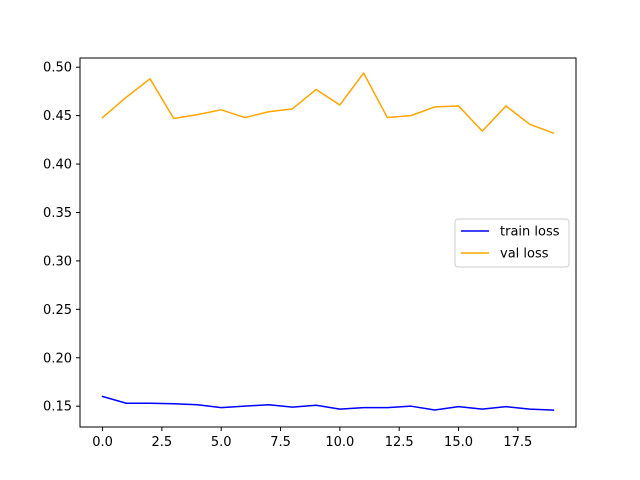  I want to click on x-tick-label: 17.5, so click(517, 442).